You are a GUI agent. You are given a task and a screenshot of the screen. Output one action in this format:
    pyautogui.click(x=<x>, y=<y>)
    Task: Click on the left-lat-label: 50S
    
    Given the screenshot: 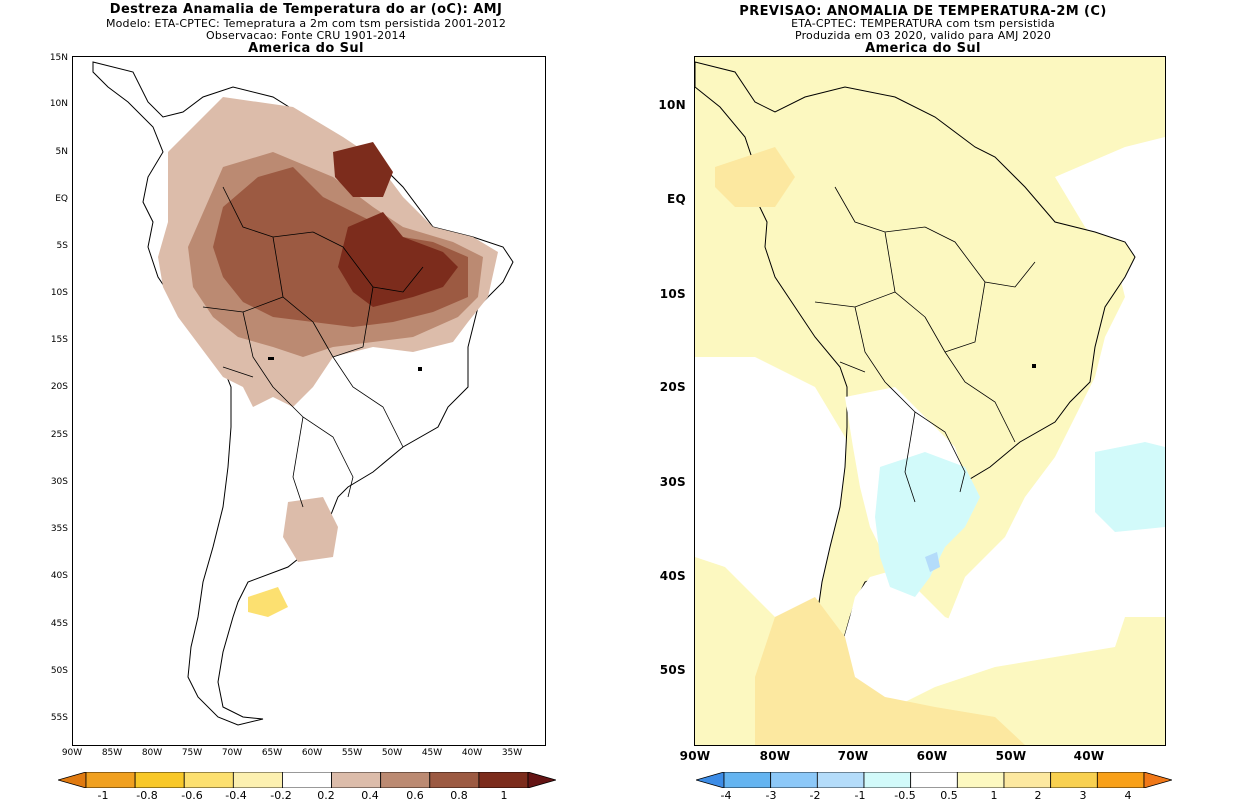 What is the action you would take?
    pyautogui.click(x=59, y=671)
    